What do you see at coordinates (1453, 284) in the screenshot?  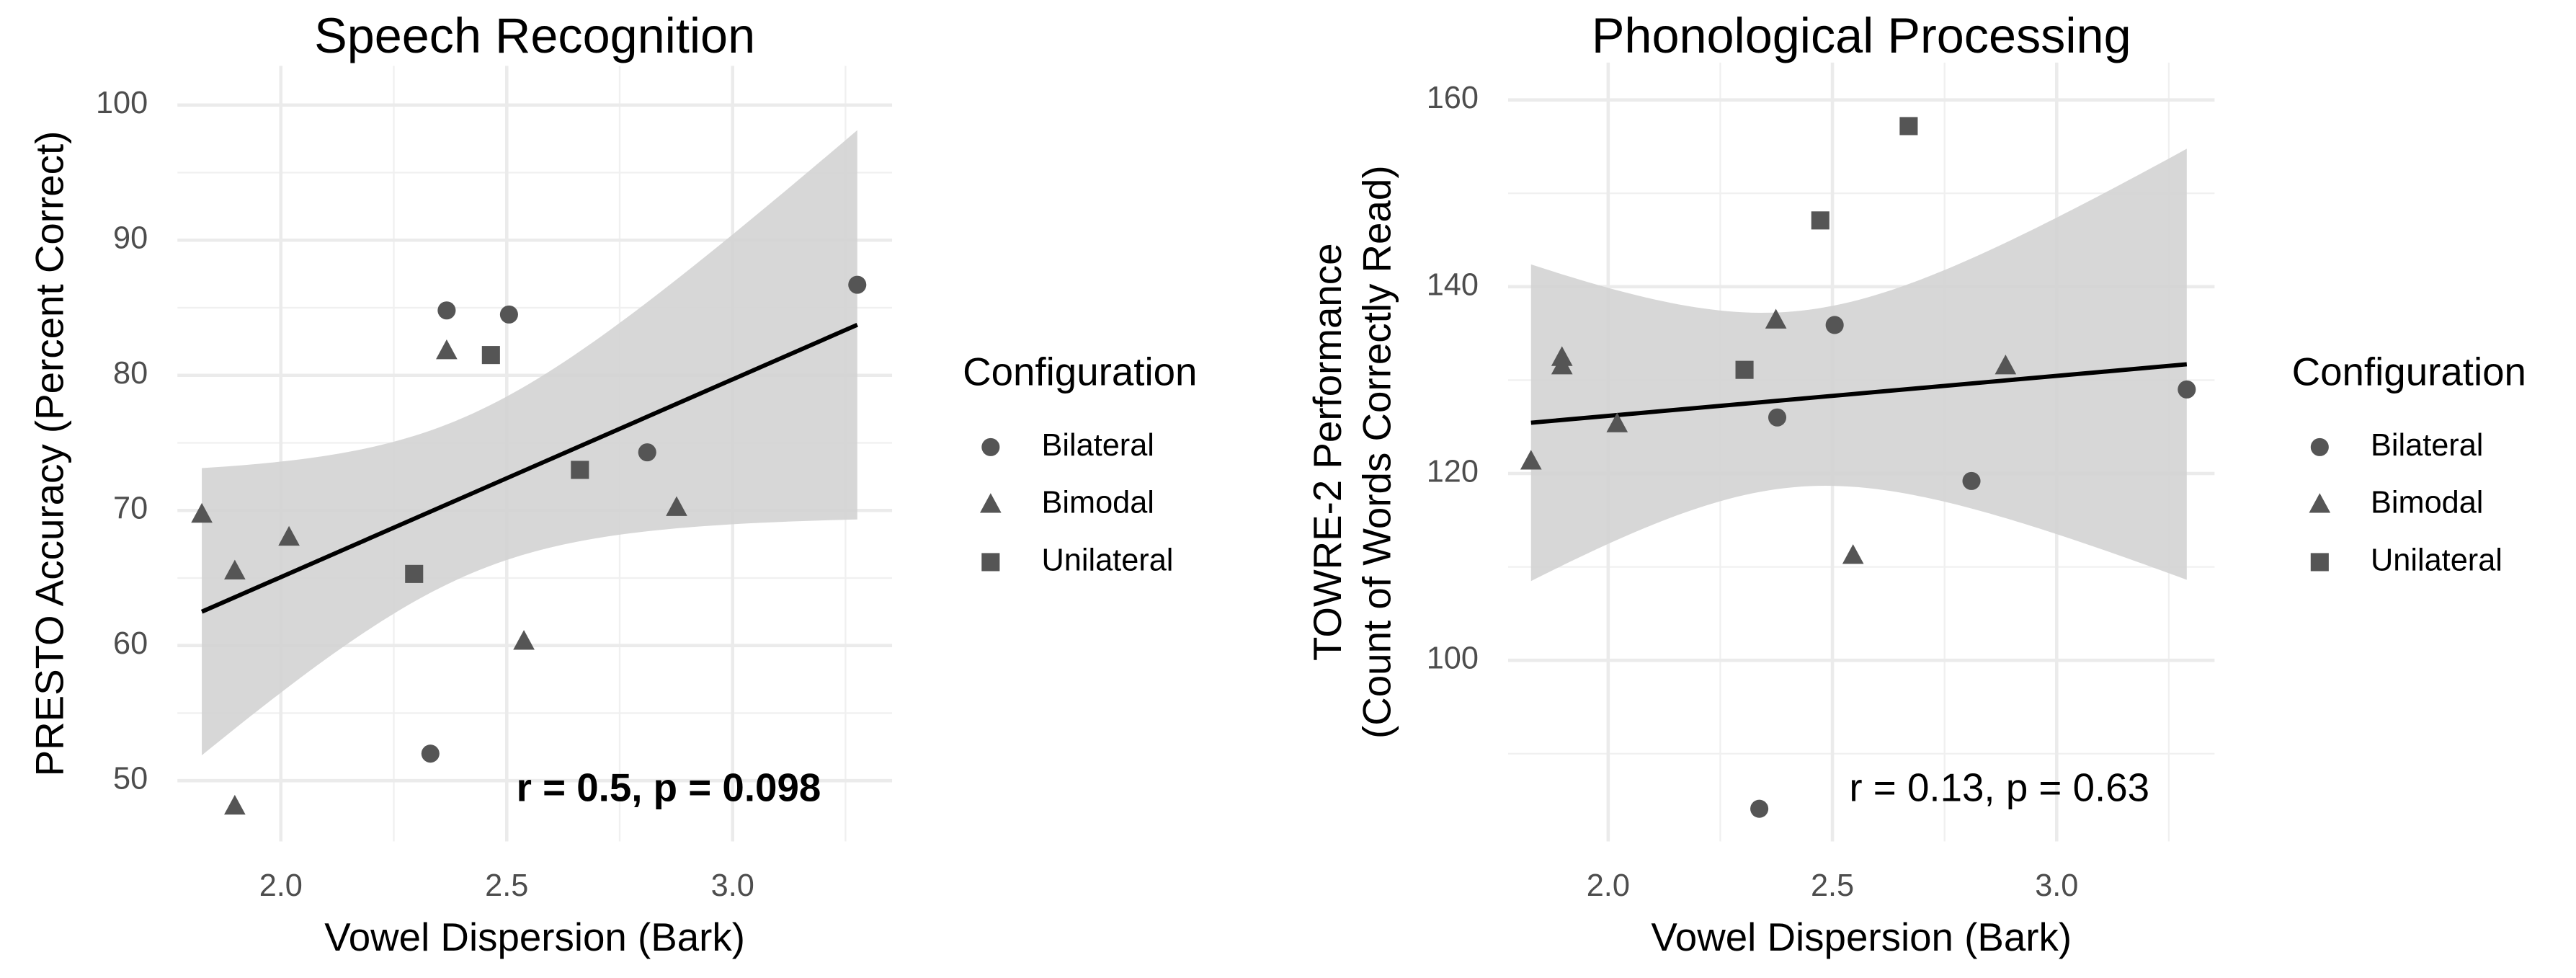 I see `y-tick-label: 140` at bounding box center [1453, 284].